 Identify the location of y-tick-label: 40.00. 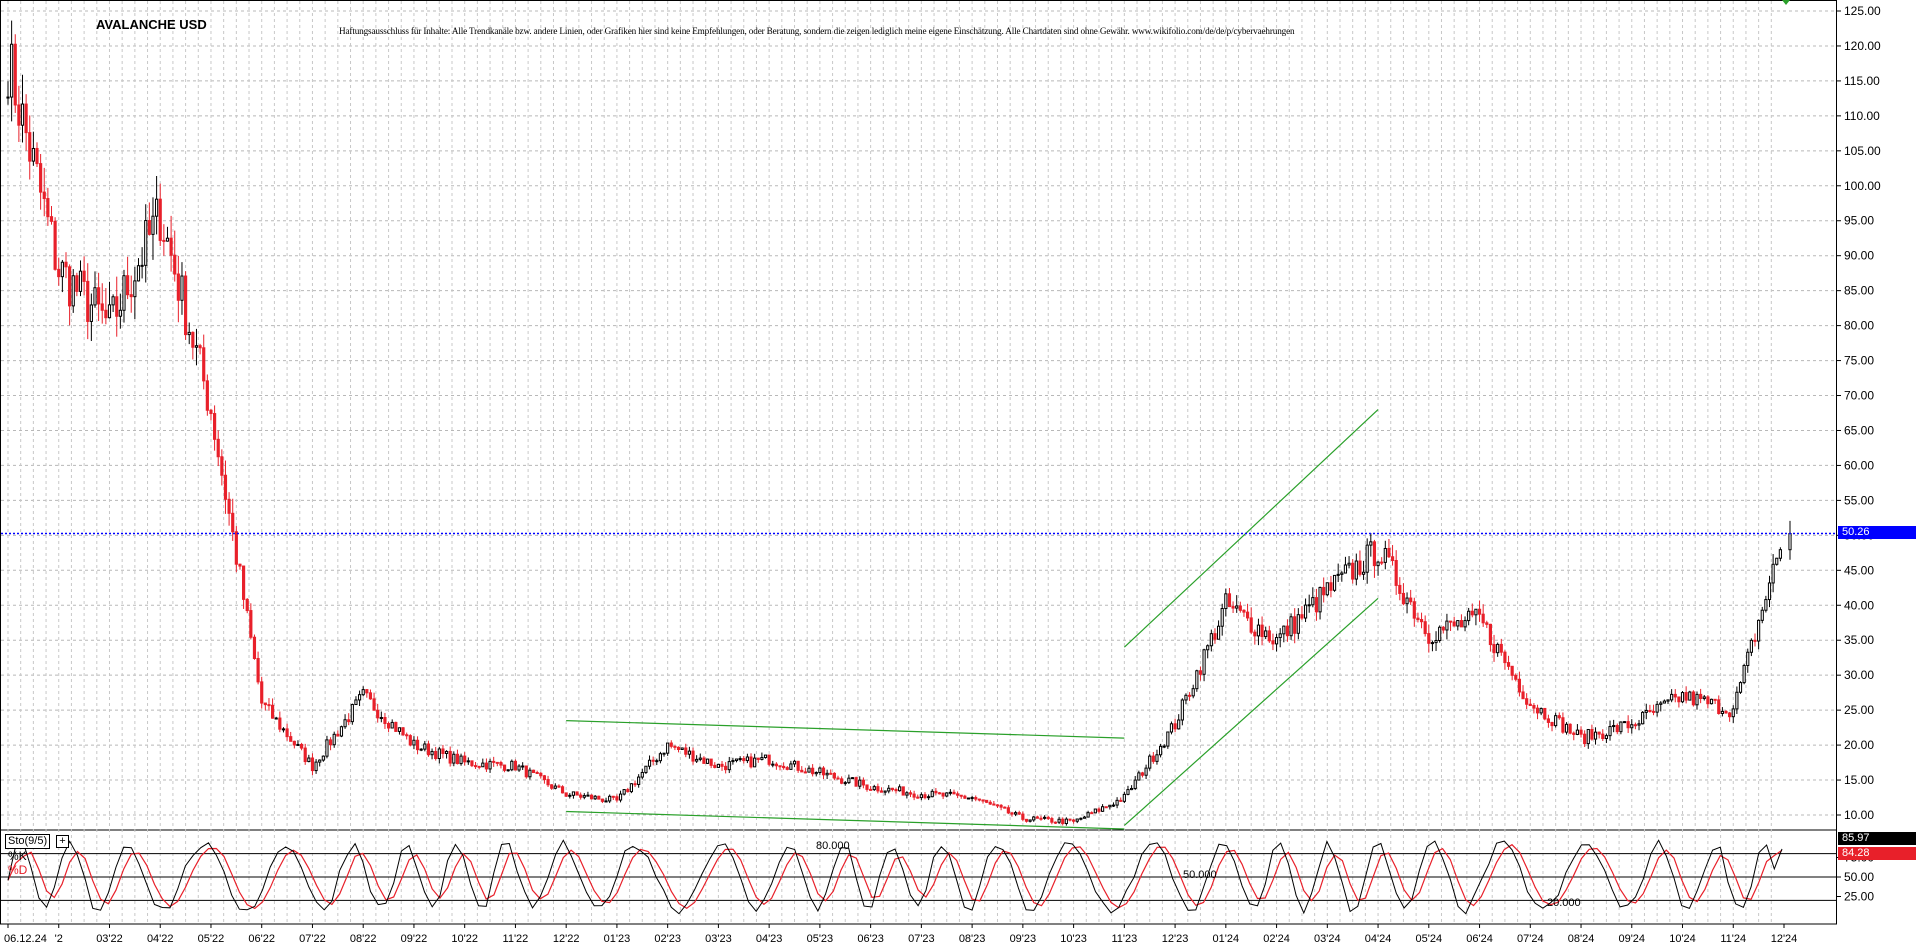
(1859, 605).